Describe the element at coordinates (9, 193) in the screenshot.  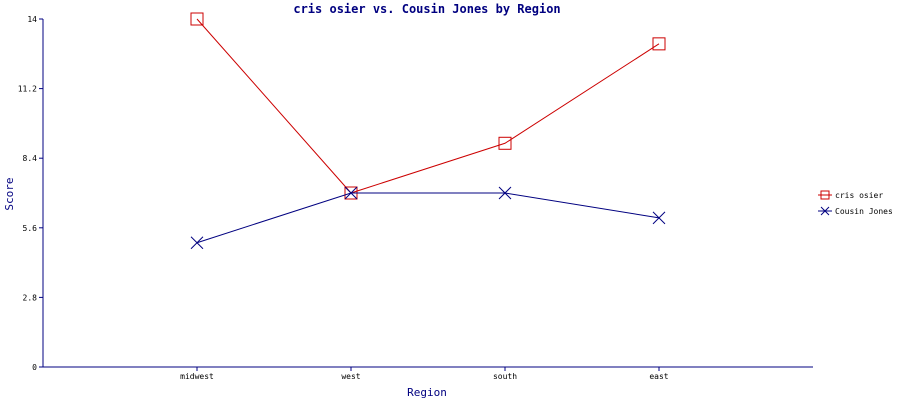
I see `y-axis-label: Score` at that location.